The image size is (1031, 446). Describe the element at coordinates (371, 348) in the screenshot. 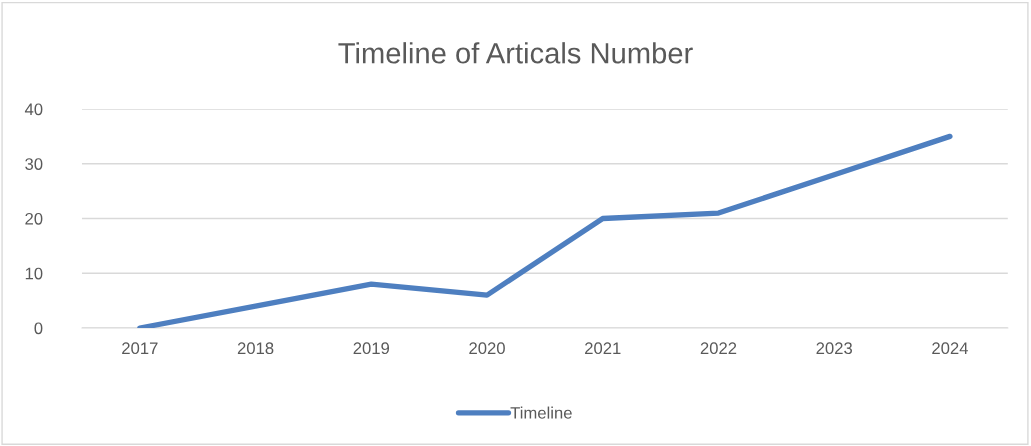

I see `x-tick-label: 2019` at that location.